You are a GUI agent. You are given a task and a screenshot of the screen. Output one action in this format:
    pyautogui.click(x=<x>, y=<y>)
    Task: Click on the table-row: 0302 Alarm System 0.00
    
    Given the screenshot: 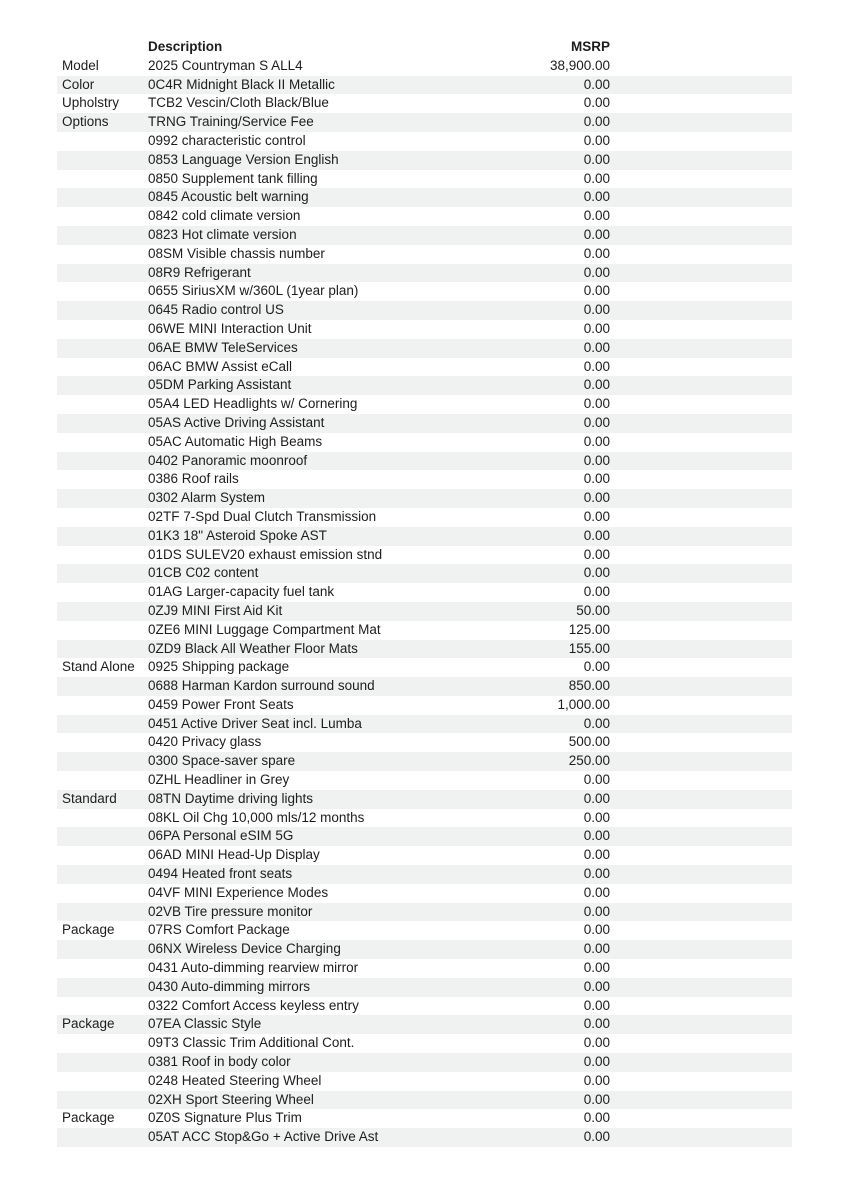 What is the action you would take?
    pyautogui.click(x=424, y=498)
    